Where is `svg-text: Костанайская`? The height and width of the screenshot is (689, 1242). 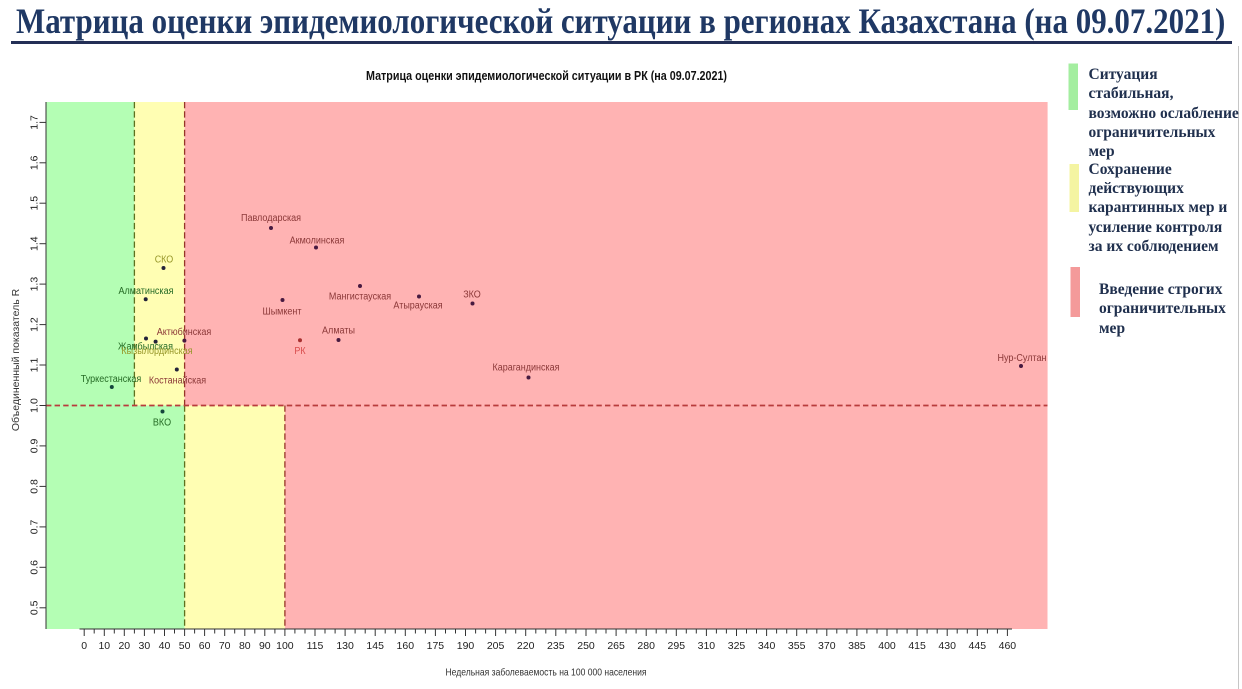 svg-text: Костанайская is located at coordinates (177, 381).